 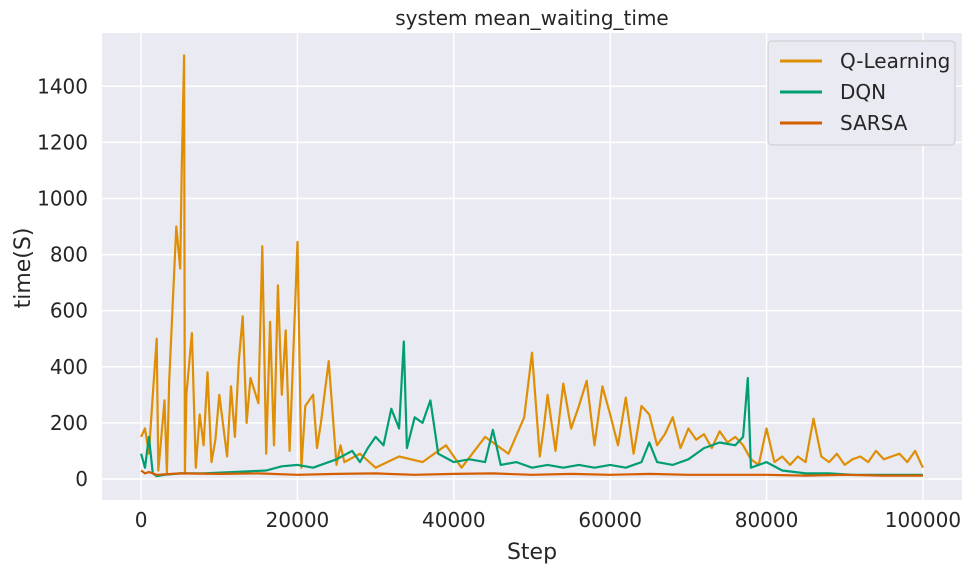 What do you see at coordinates (532, 552) in the screenshot?
I see `x-axis-label: Step` at bounding box center [532, 552].